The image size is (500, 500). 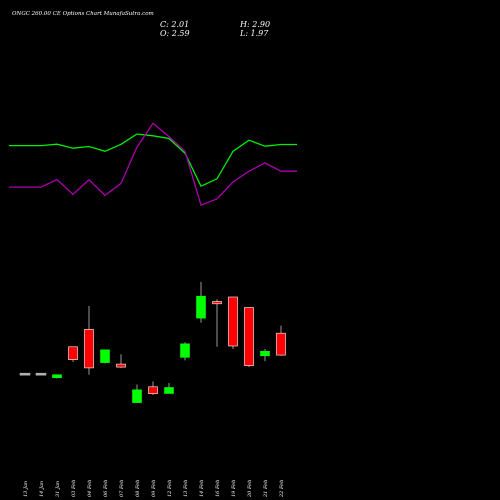 What do you see at coordinates (74, 488) in the screenshot?
I see `x-tick-label: 03 Feb` at bounding box center [74, 488].